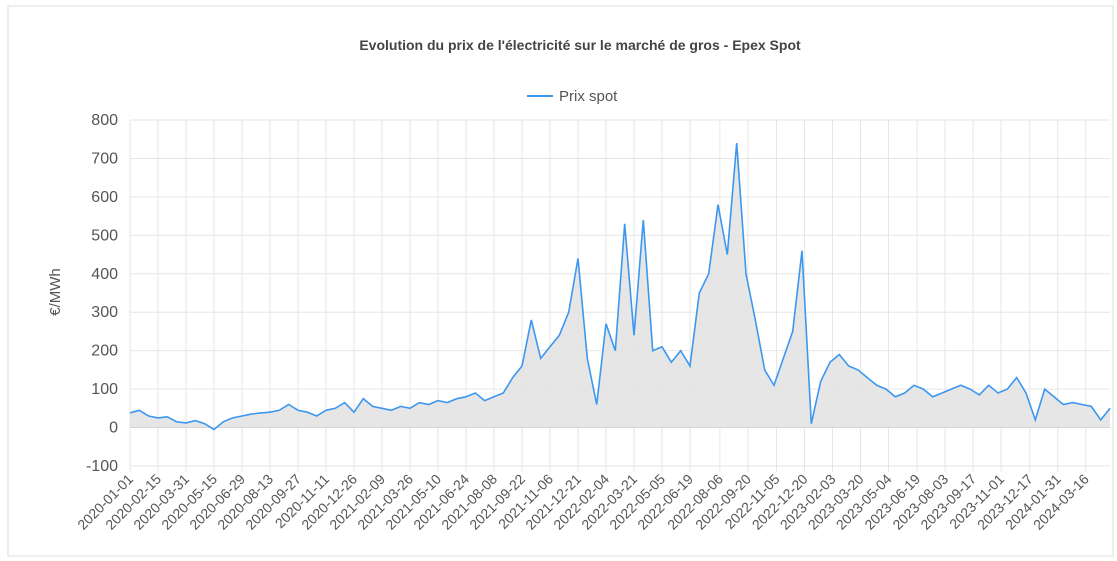 This screenshot has height=561, width=1117. I want to click on y-axis-label: €/MWh, so click(55, 292).